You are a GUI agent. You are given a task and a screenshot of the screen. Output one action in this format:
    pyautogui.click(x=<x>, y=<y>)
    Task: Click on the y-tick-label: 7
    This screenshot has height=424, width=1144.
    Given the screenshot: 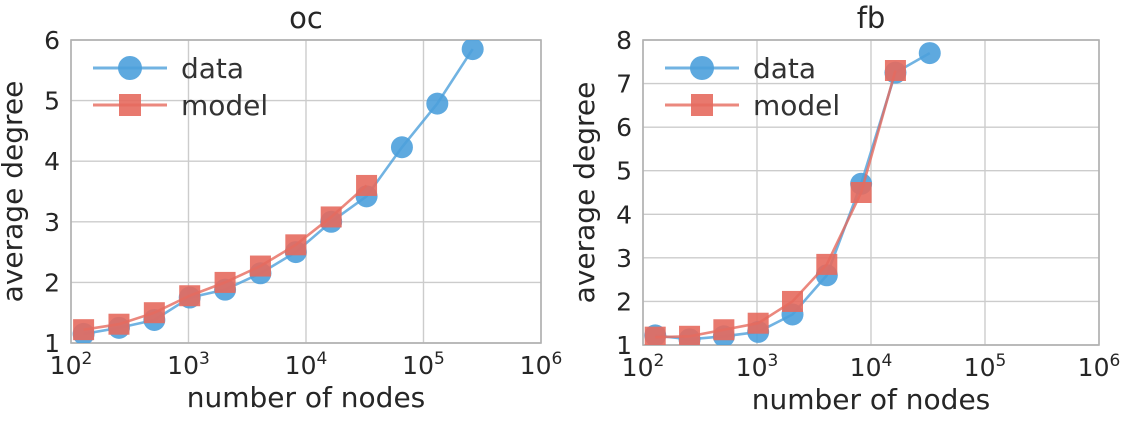 What is the action you would take?
    pyautogui.click(x=624, y=84)
    